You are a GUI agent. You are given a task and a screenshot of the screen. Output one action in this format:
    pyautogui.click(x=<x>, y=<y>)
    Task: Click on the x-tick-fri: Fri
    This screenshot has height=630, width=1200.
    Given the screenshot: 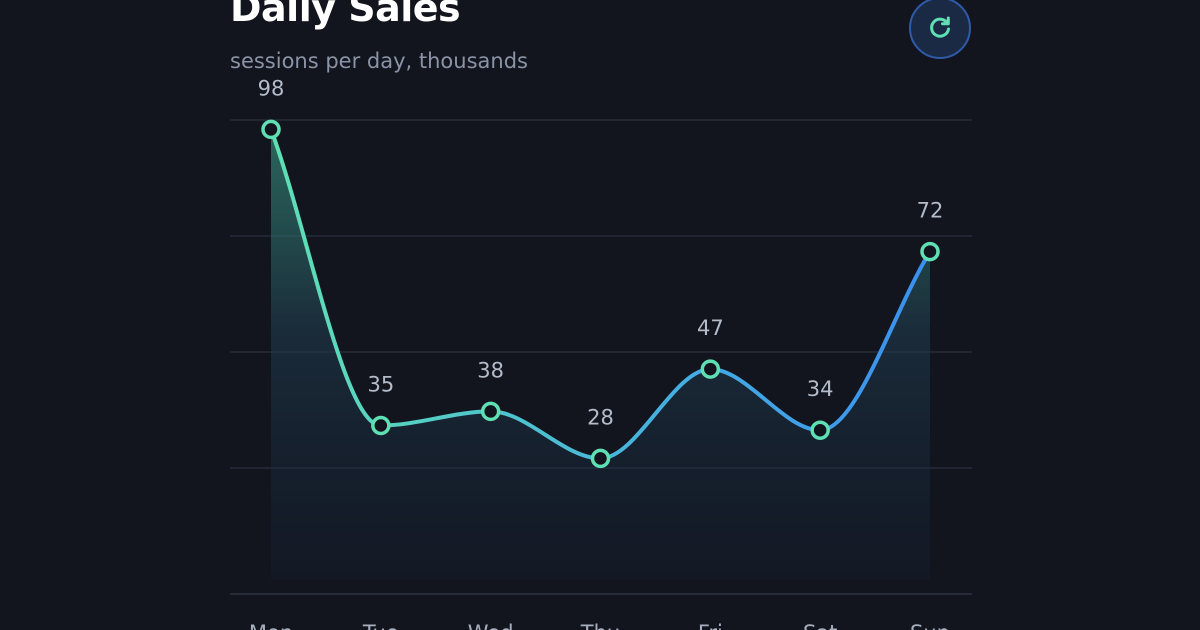 What is the action you would take?
    pyautogui.click(x=710, y=625)
    